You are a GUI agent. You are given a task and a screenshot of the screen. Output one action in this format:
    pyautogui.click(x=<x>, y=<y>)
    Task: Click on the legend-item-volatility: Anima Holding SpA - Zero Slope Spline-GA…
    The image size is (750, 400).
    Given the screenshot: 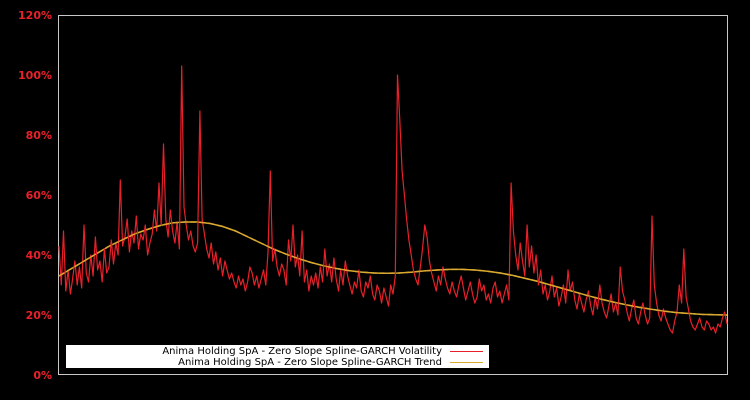 What is the action you would take?
    pyautogui.click(x=322, y=351)
    